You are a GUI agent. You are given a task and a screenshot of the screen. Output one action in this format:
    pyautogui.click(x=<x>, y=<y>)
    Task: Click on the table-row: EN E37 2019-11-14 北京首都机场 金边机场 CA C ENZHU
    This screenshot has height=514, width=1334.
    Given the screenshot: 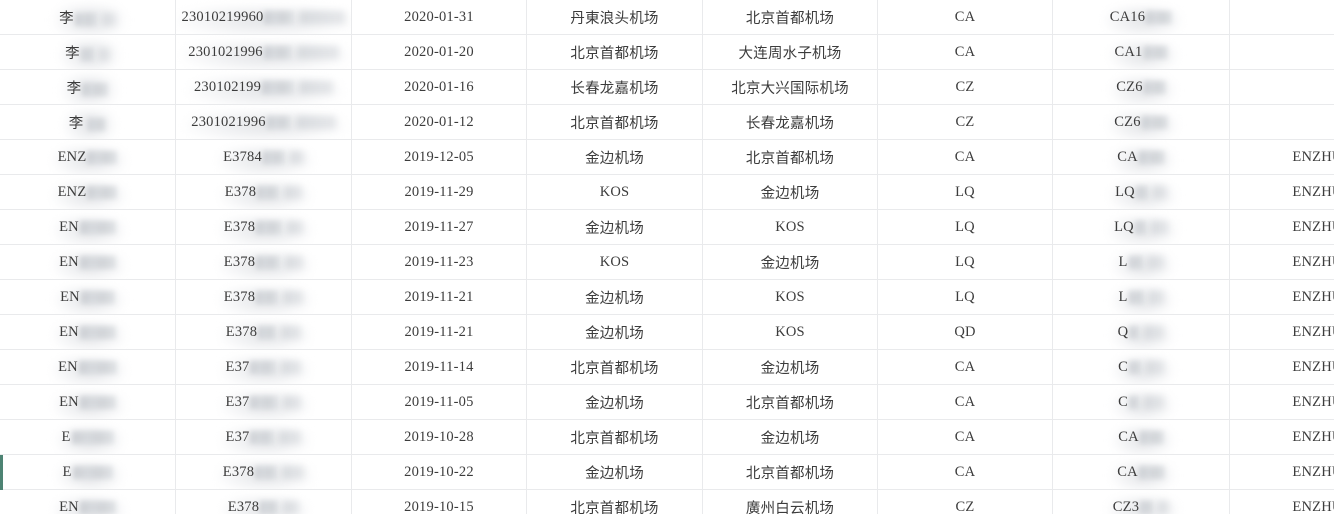 What is the action you would take?
    pyautogui.click(x=667, y=367)
    